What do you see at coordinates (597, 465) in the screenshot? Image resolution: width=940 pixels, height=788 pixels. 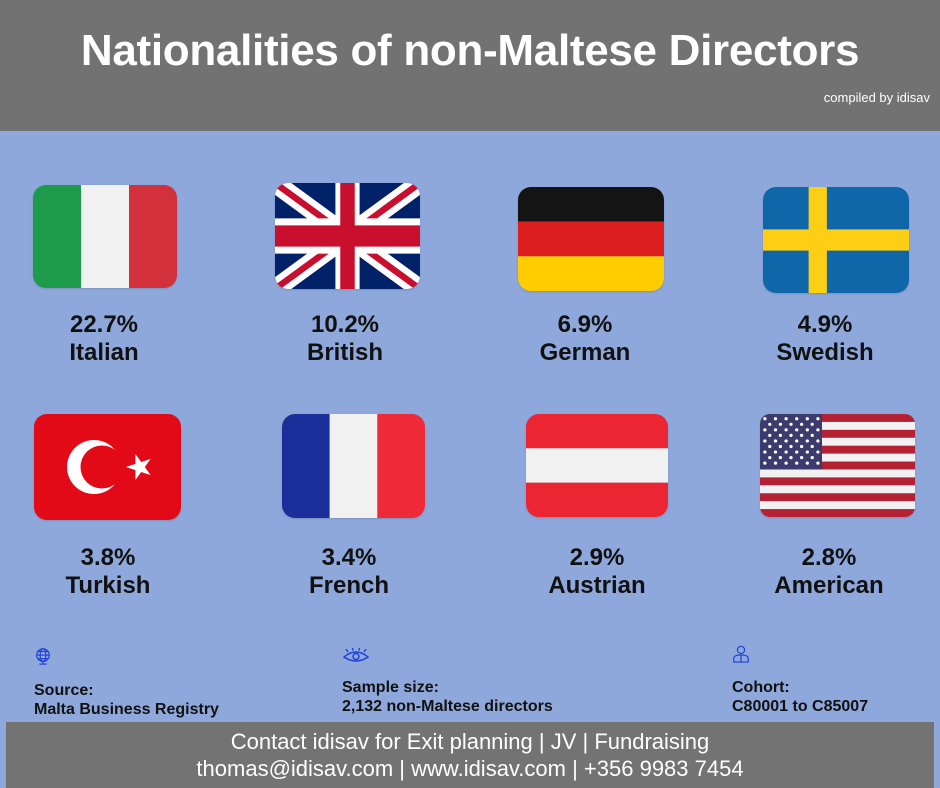 I see `austria-flag-icon` at bounding box center [597, 465].